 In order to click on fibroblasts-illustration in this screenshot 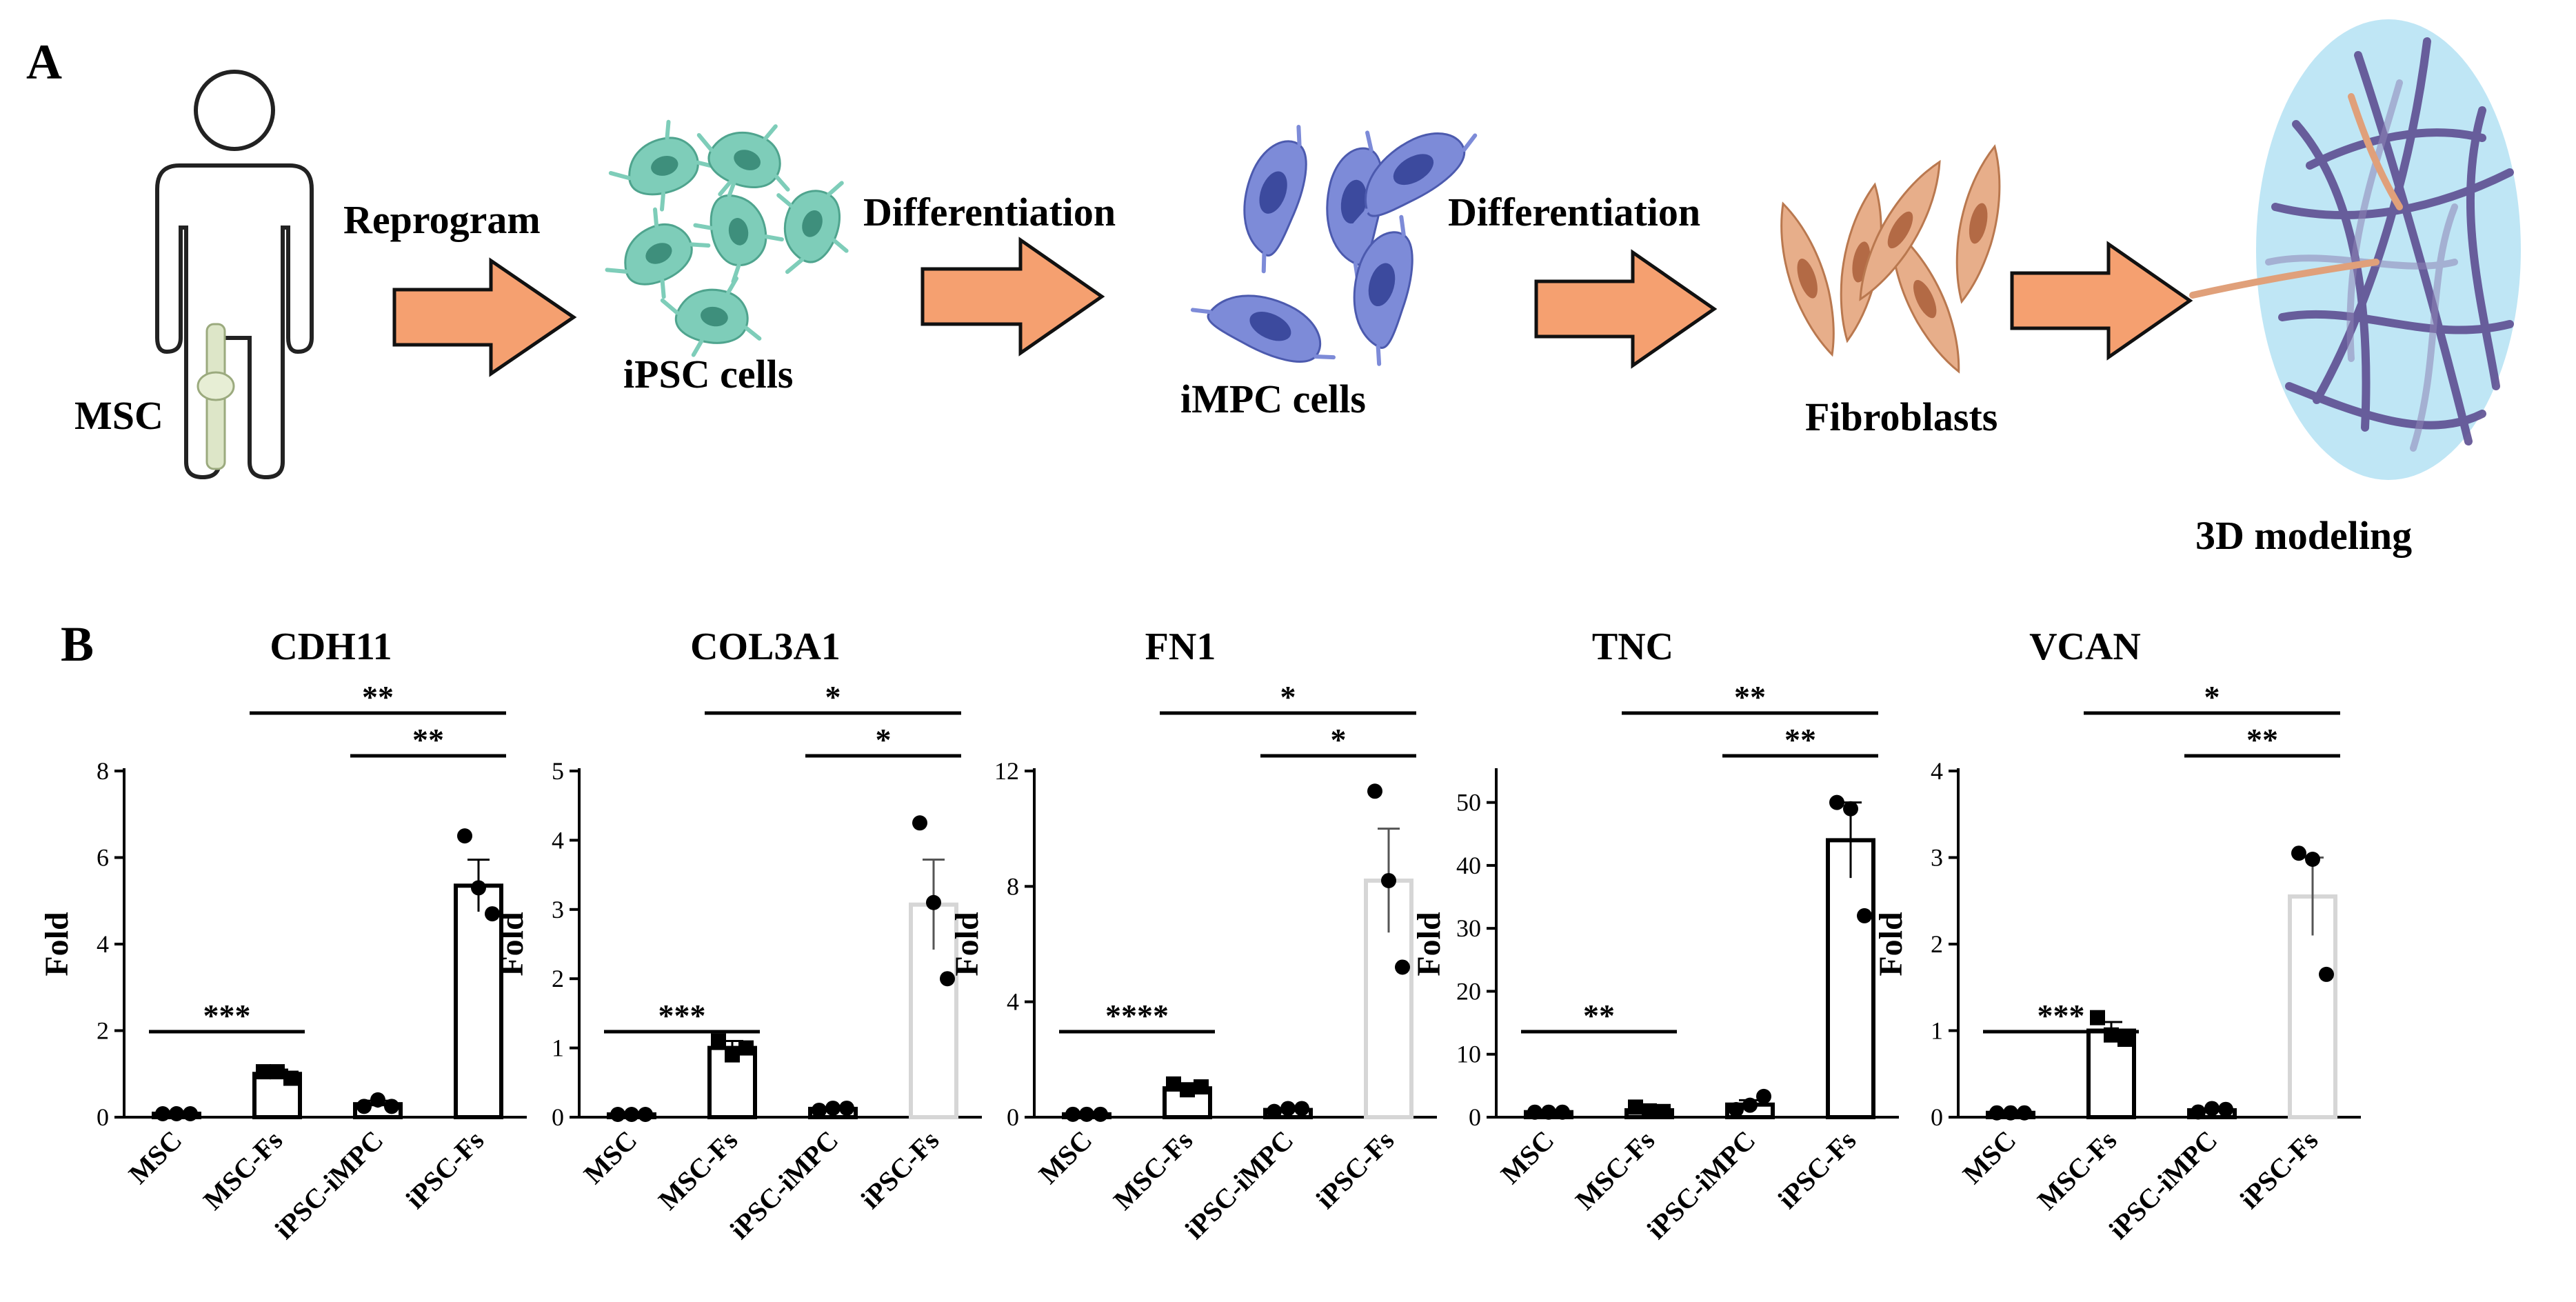, I will do `click(1889, 260)`.